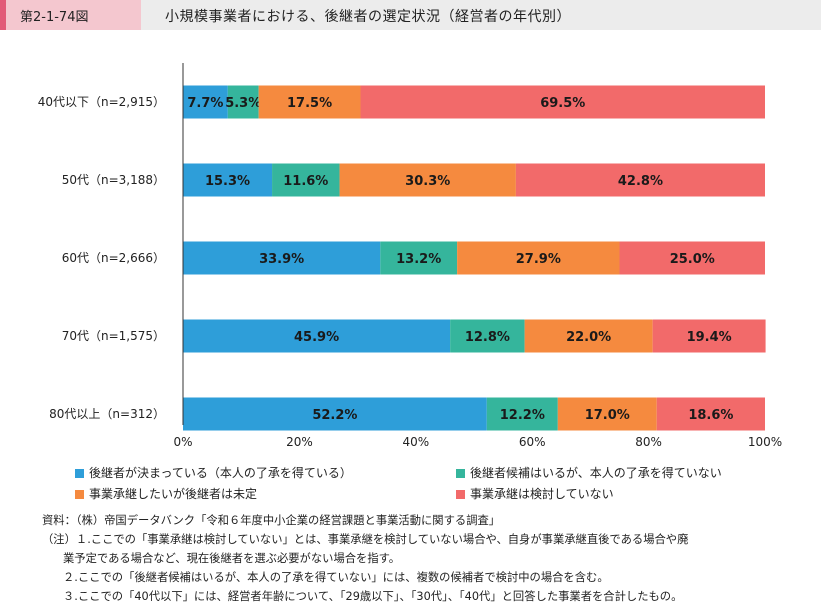 The image size is (821, 608). I want to click on data-label: 45.9%, so click(316, 337).